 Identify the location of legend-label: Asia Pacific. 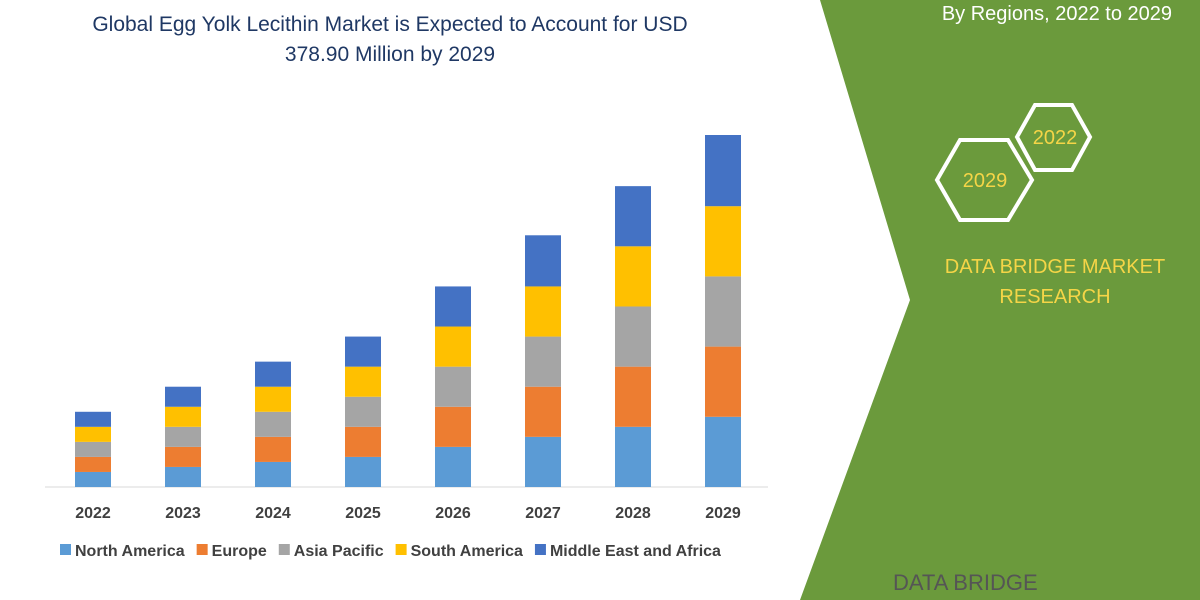
(339, 551).